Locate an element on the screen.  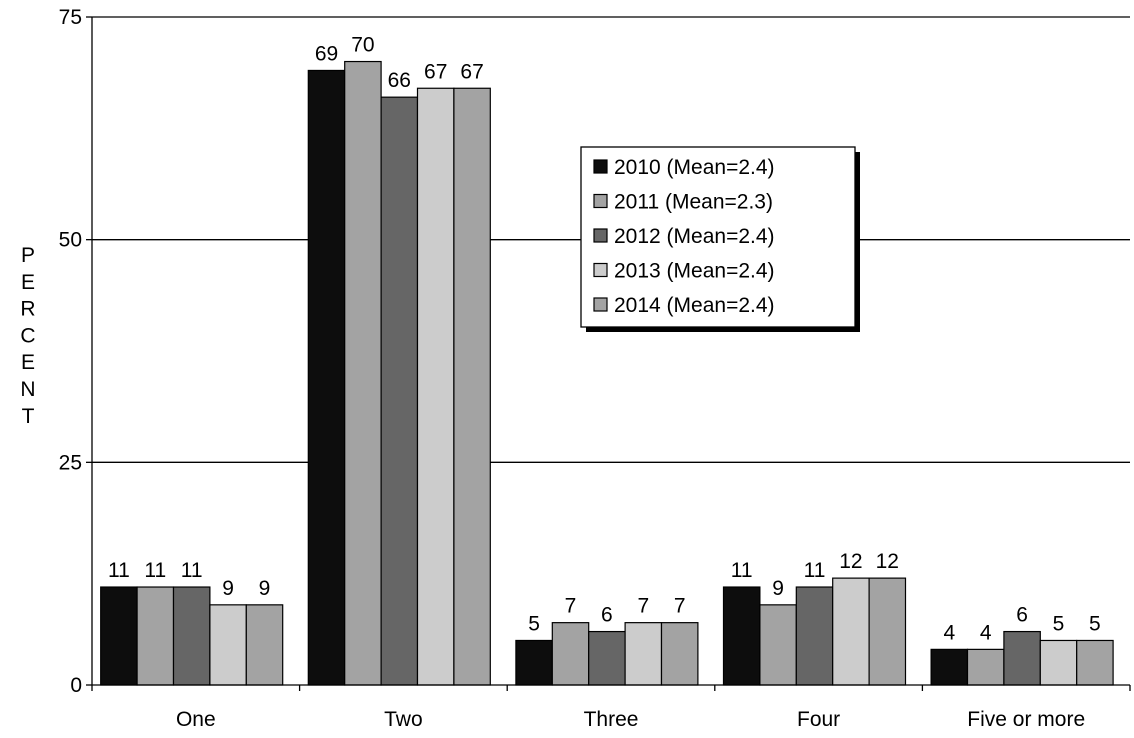
y-tick-label: 75 is located at coordinates (70, 17).